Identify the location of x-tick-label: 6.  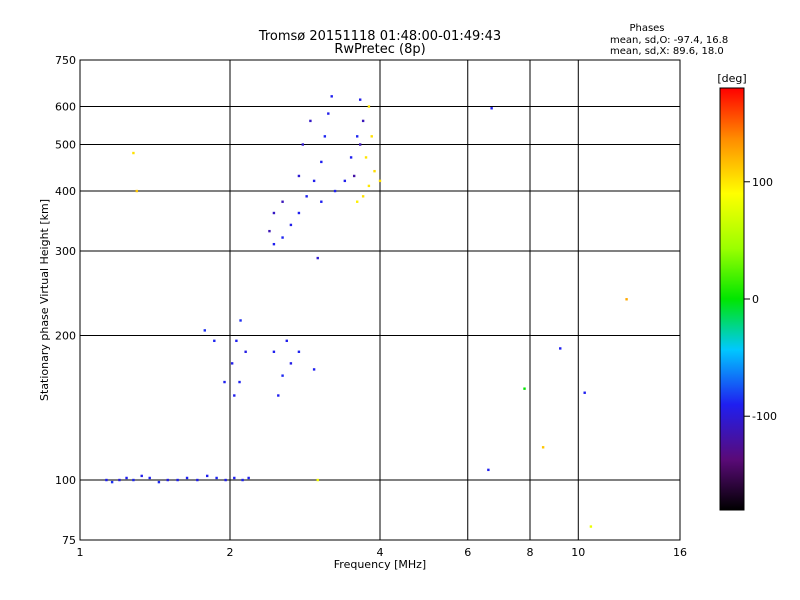
(467, 552).